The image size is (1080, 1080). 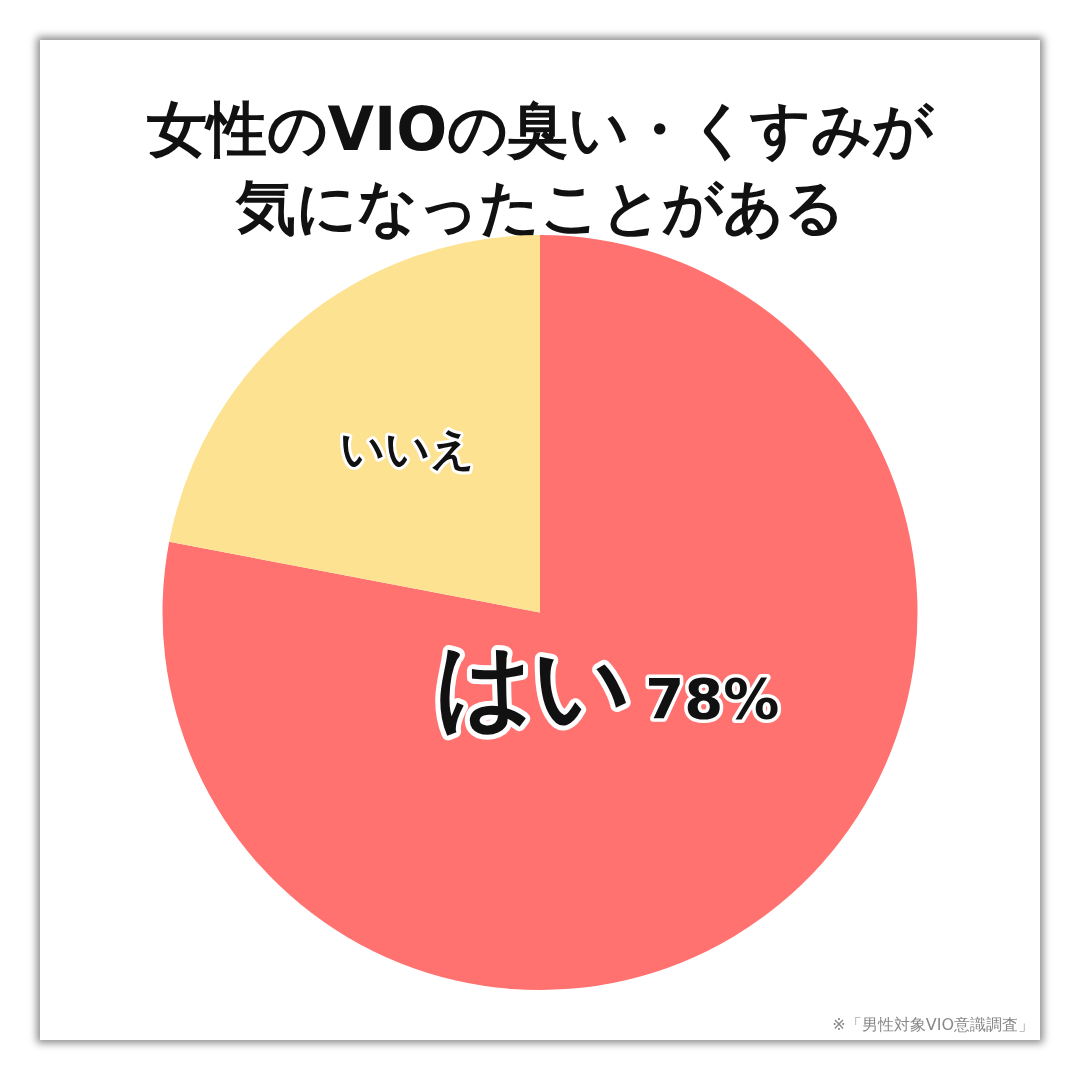 I want to click on text: ※「男性対象VIO意識調査」, so click(x=933, y=1025).